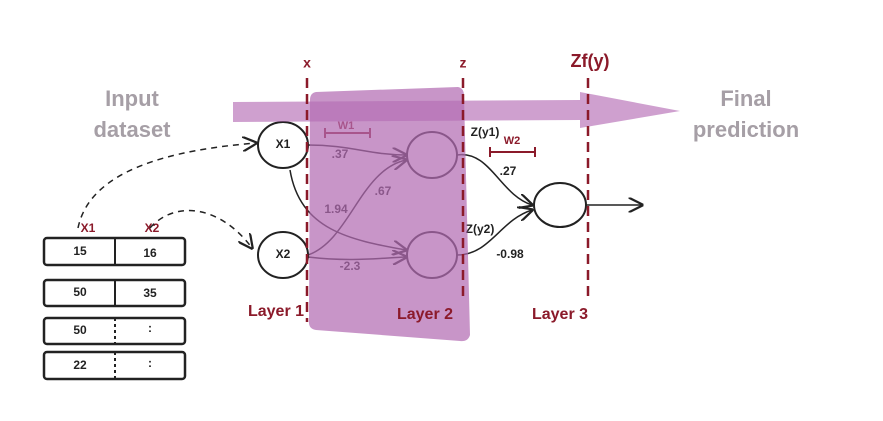 The height and width of the screenshot is (421, 883). I want to click on node-label: X1, so click(283, 144).